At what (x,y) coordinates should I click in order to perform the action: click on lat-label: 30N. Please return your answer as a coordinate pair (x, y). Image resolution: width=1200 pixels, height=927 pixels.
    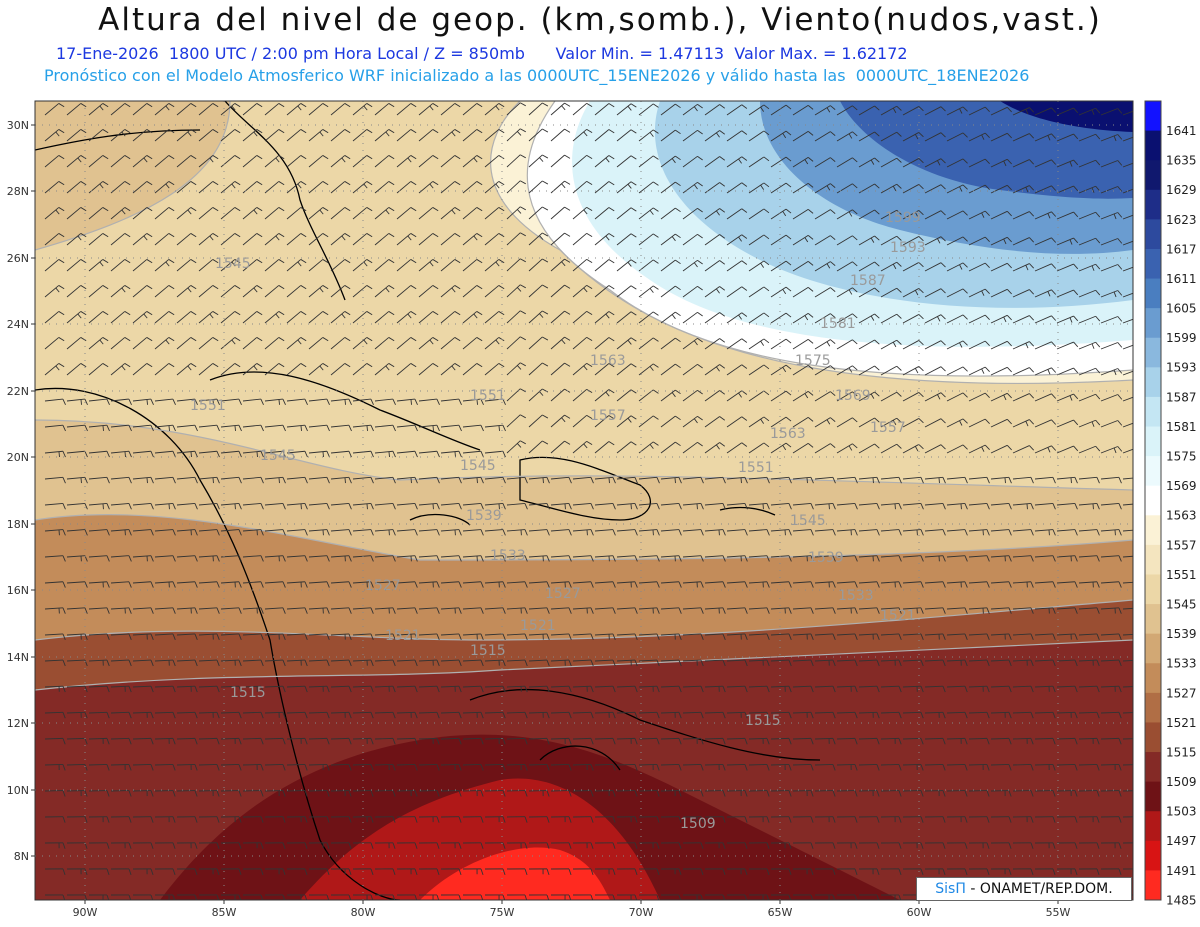
    Looking at the image, I should click on (18, 125).